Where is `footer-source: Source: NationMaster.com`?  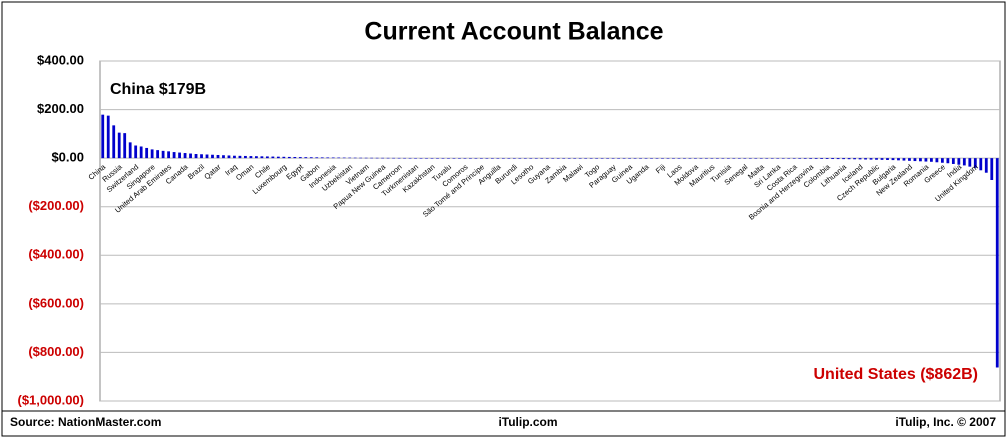 footer-source: Source: NationMaster.com is located at coordinates (85, 422).